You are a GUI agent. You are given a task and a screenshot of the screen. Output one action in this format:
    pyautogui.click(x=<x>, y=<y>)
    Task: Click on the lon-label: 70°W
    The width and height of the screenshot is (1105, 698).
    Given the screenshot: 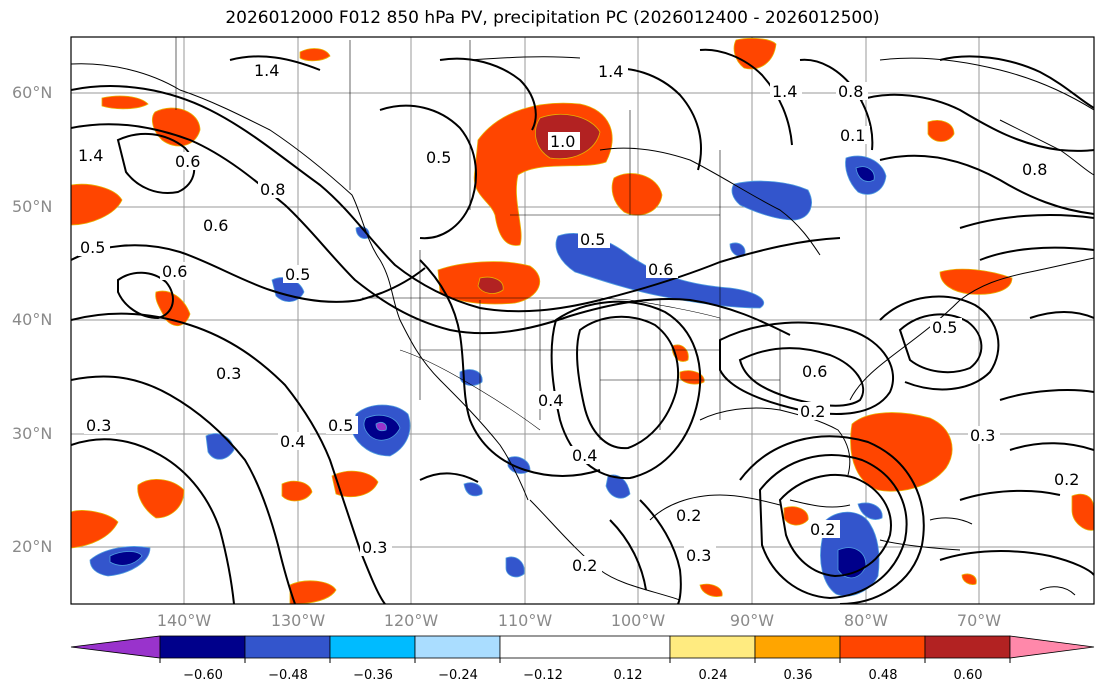 What is the action you would take?
    pyautogui.click(x=979, y=620)
    